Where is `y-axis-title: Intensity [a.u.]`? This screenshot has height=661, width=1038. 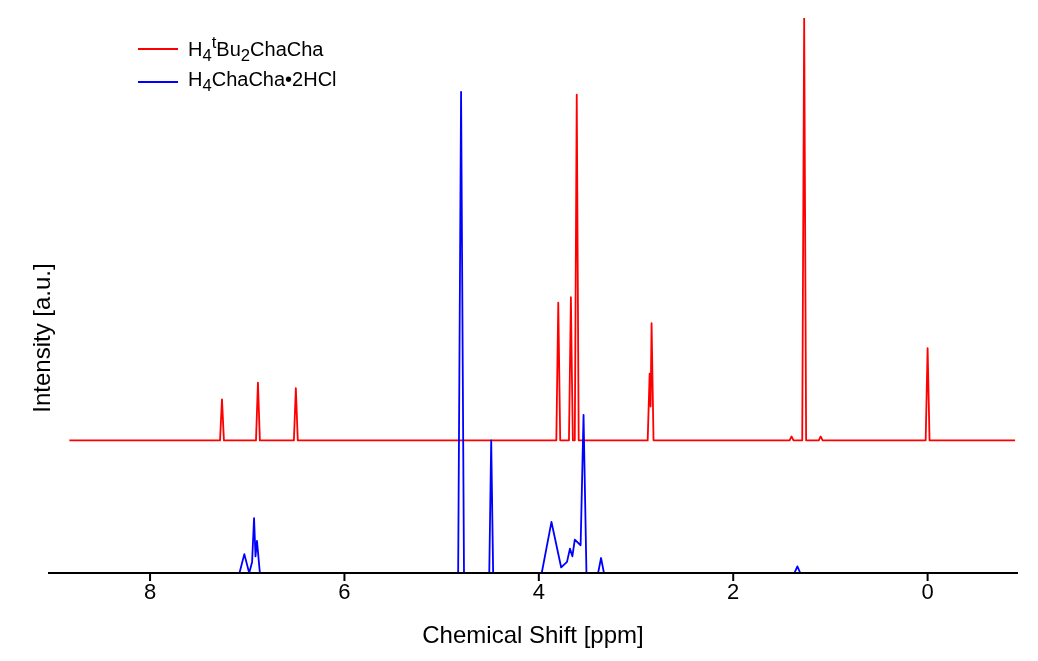
y-axis-title: Intensity [a.u.] is located at coordinates (41, 338).